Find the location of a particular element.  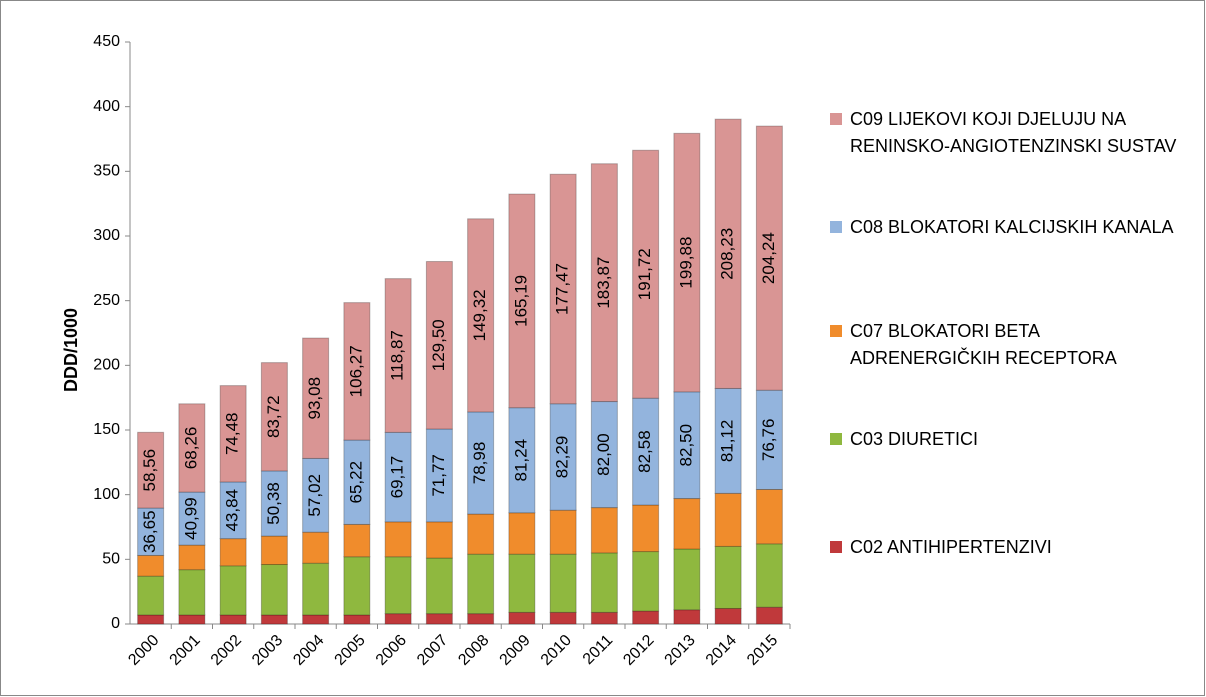

data-label: 76,76 is located at coordinates (768, 440).